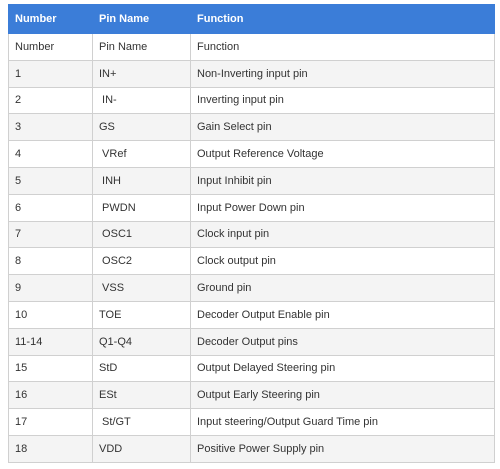  I want to click on table-header: Number Pin Name Function, so click(251, 19).